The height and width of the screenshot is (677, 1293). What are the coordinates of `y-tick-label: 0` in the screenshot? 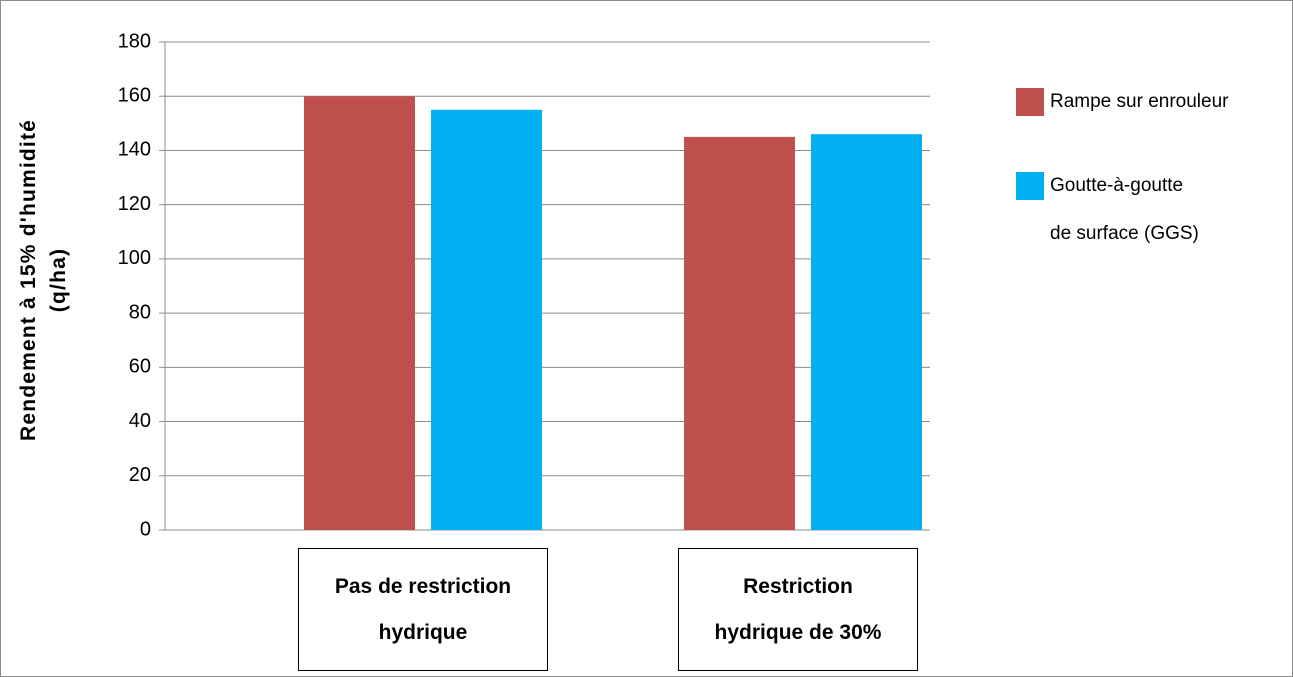 It's located at (145, 529).